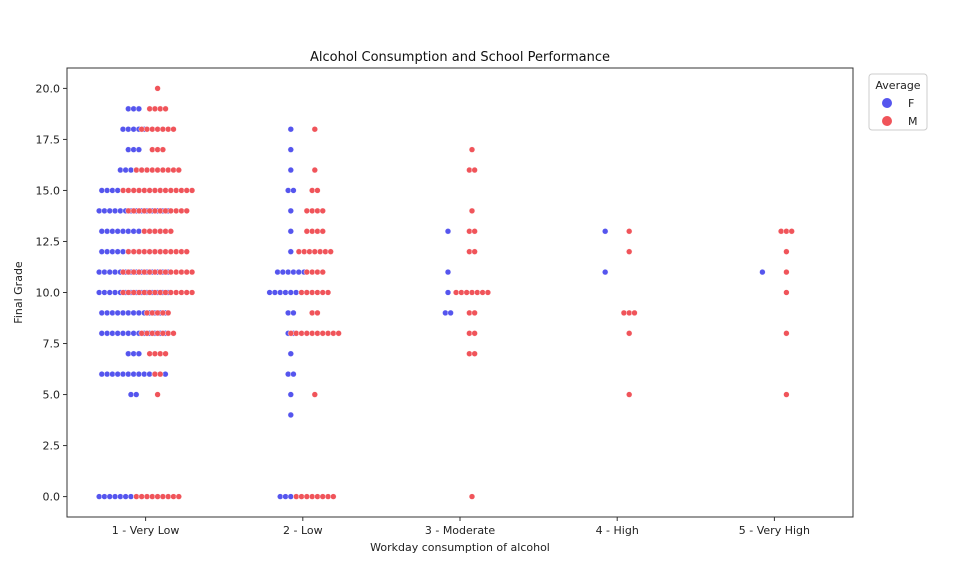  Describe the element at coordinates (52, 395) in the screenshot. I see `y-tick-label: 5.0` at that location.